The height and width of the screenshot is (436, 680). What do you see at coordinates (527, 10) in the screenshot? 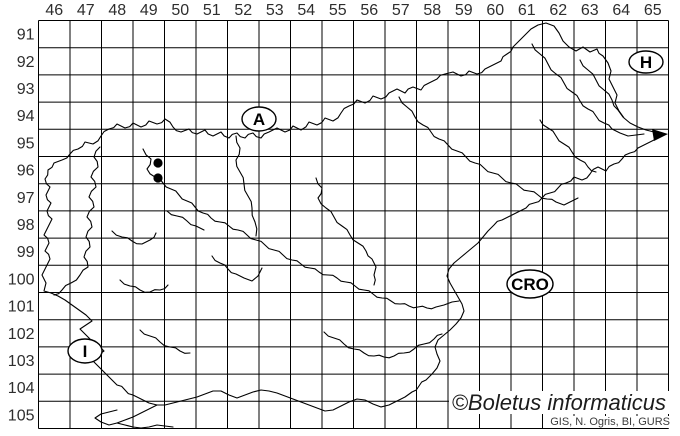
I see `x-axis-label: 61` at bounding box center [527, 10].